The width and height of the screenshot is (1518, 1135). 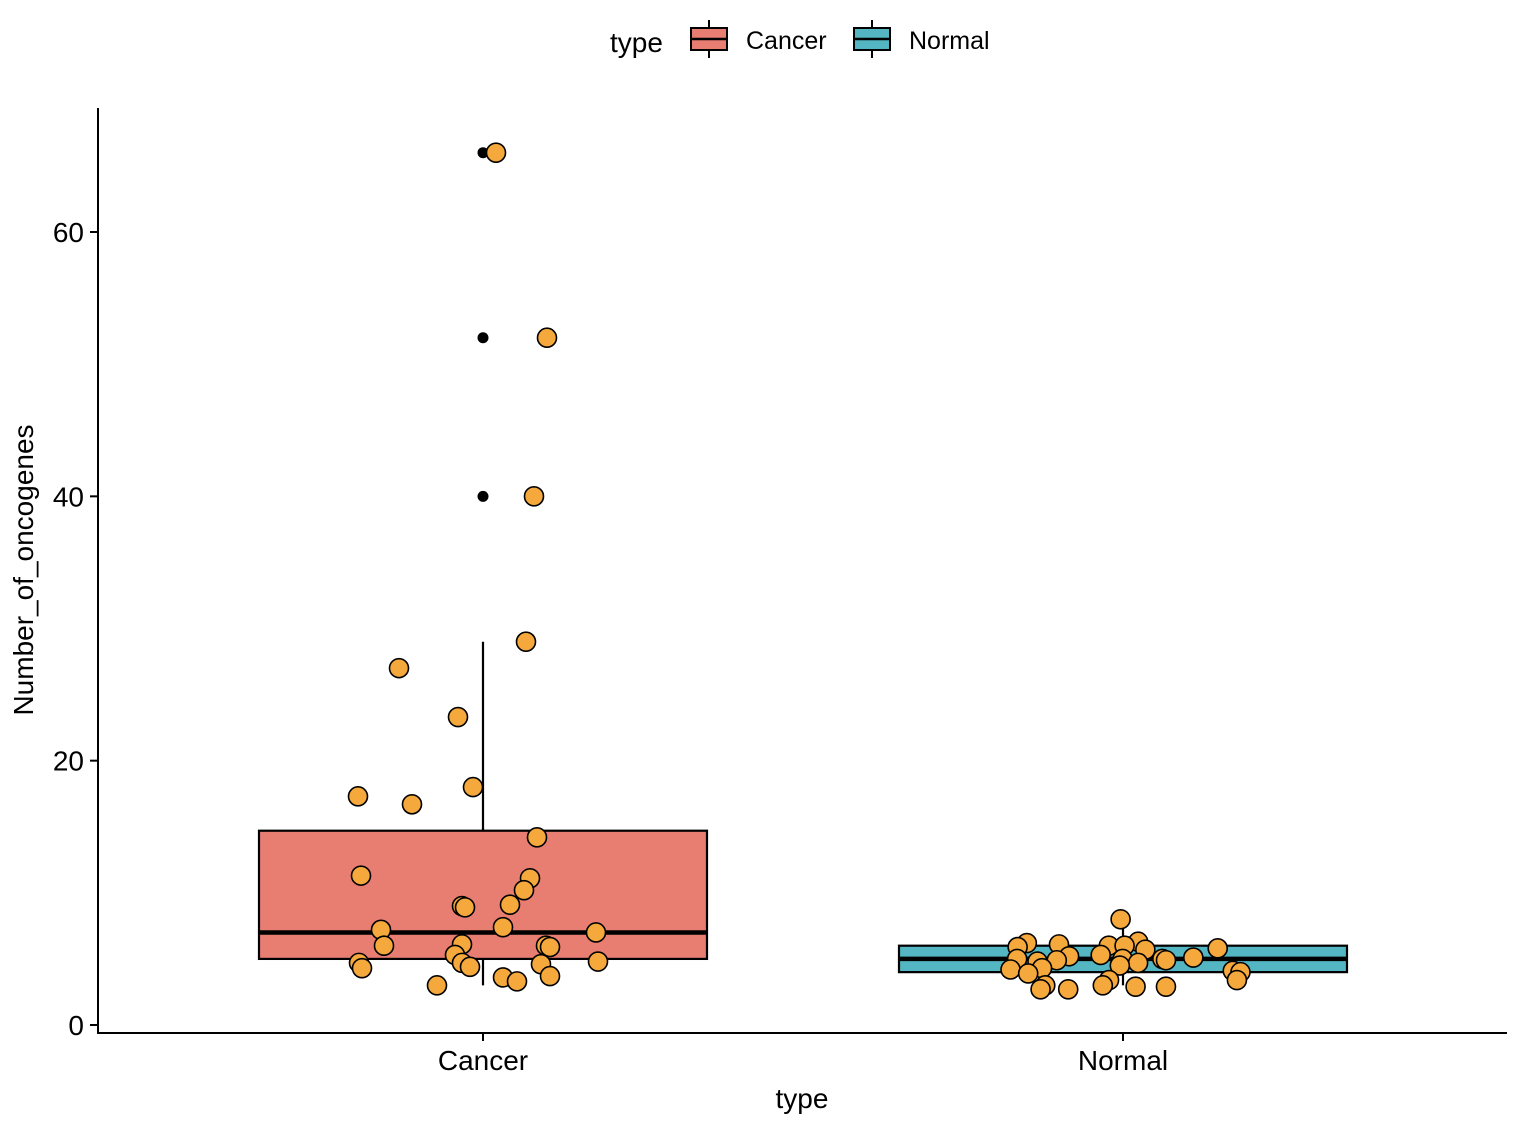 I want to click on legend-label: Normal, so click(x=949, y=41).